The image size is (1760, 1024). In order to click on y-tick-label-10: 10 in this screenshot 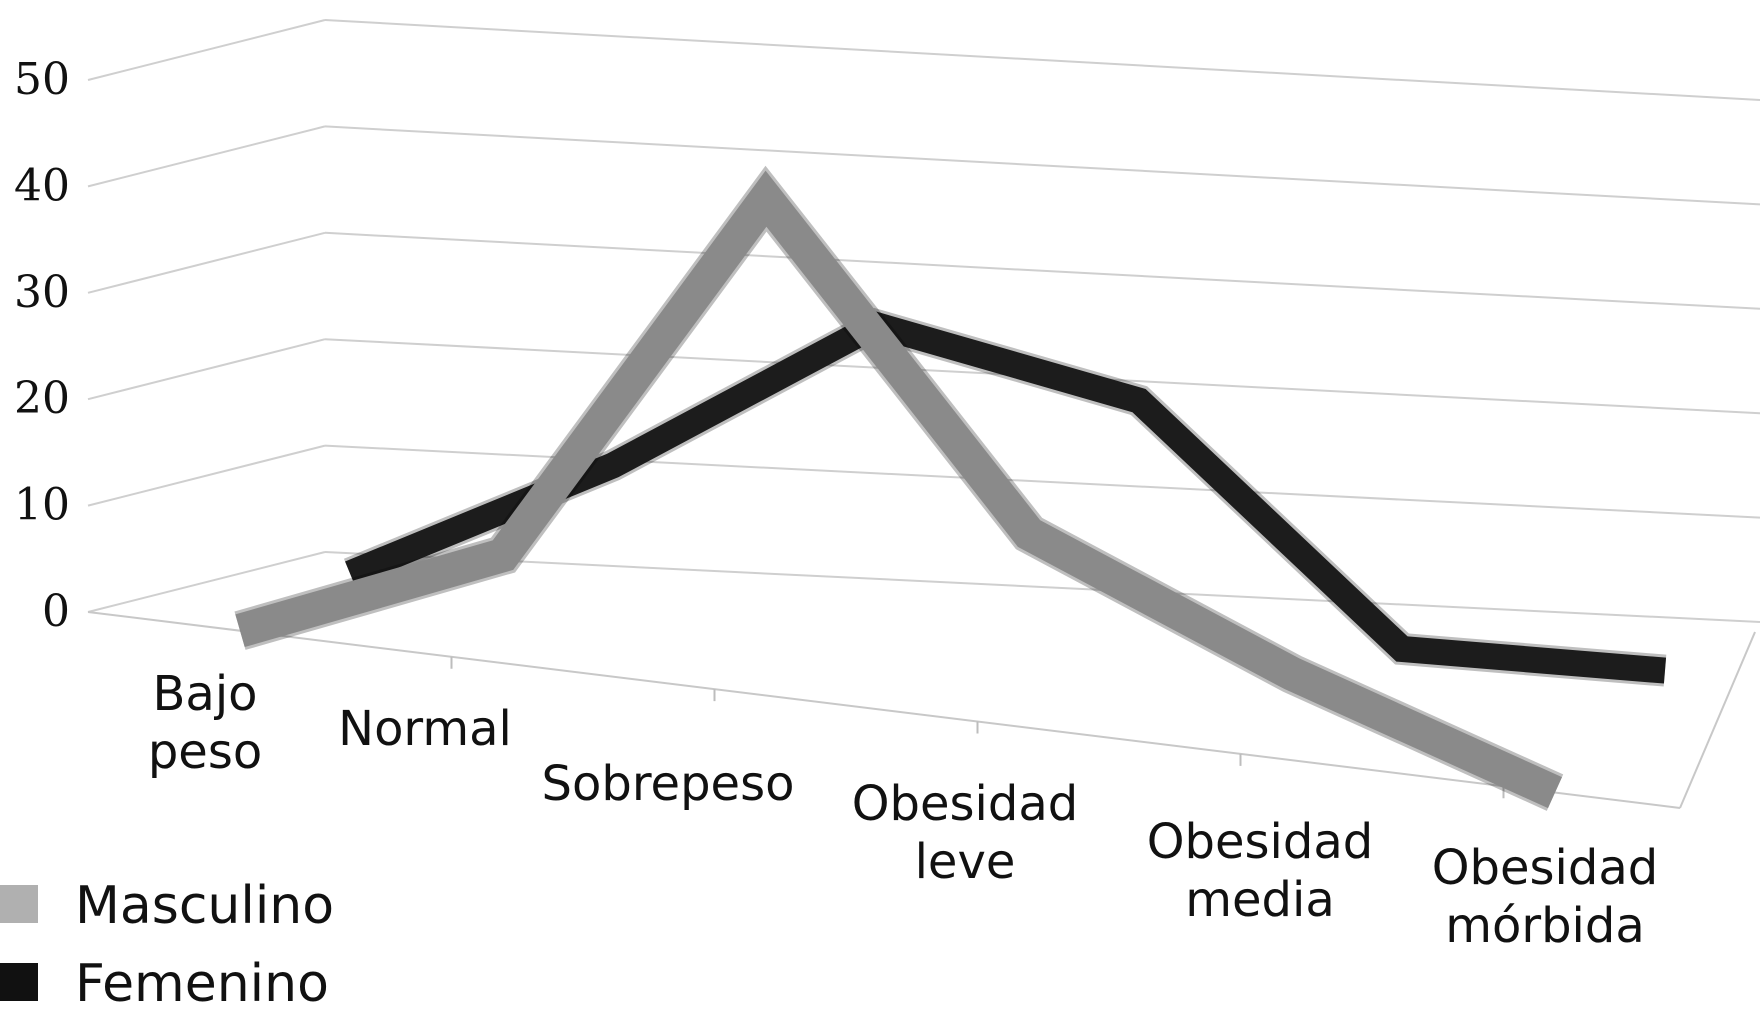, I will do `click(42, 505)`.